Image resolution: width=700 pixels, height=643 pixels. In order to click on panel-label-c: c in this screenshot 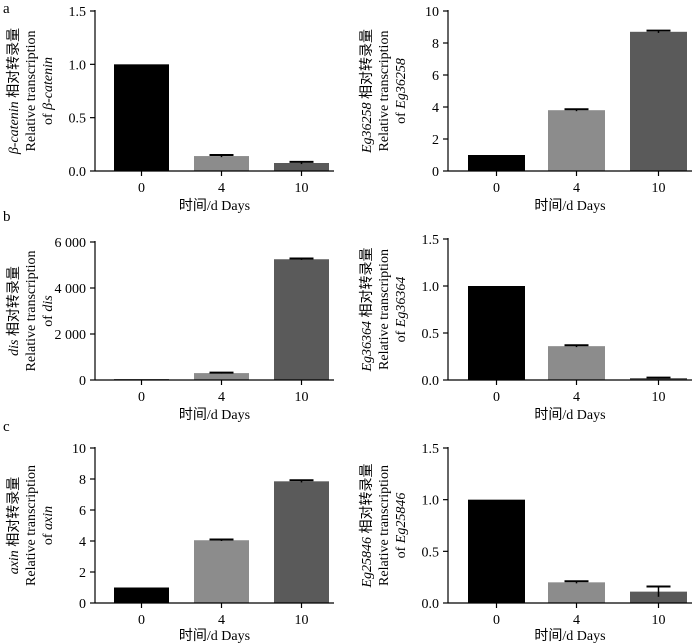, I will do `click(6, 427)`.